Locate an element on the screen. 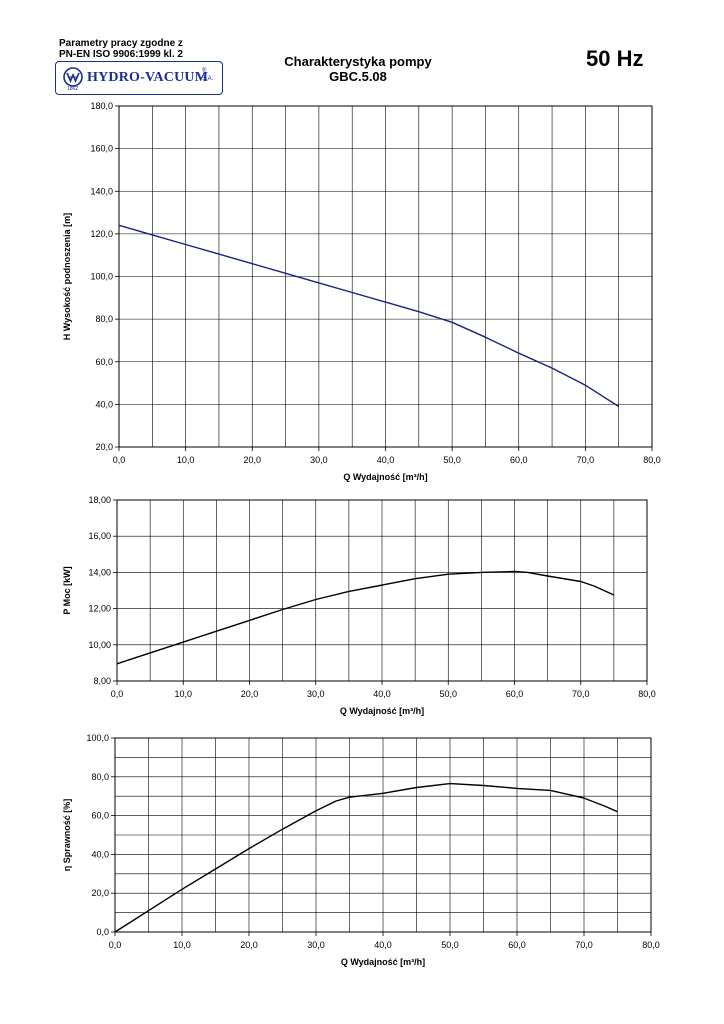  y-tick-label: 140,0 is located at coordinates (101, 191).